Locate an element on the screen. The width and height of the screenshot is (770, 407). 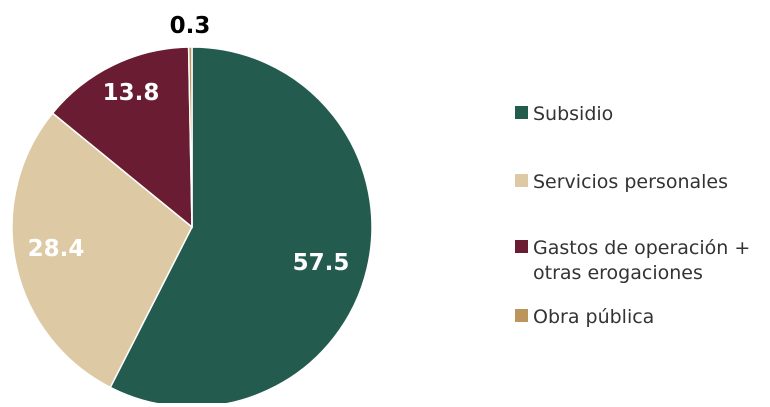
legend-item-obra-publica: Obra pública is located at coordinates (584, 317).